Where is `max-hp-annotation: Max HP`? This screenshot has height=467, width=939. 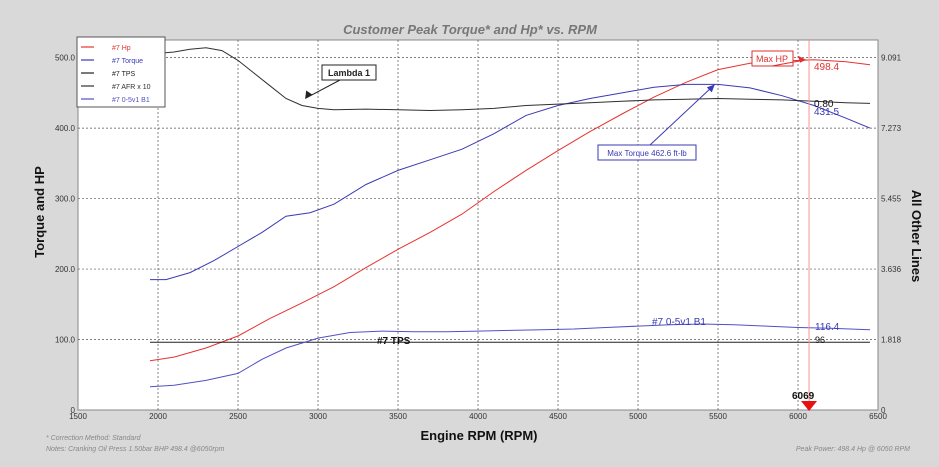
max-hp-annotation: Max HP is located at coordinates (779, 58).